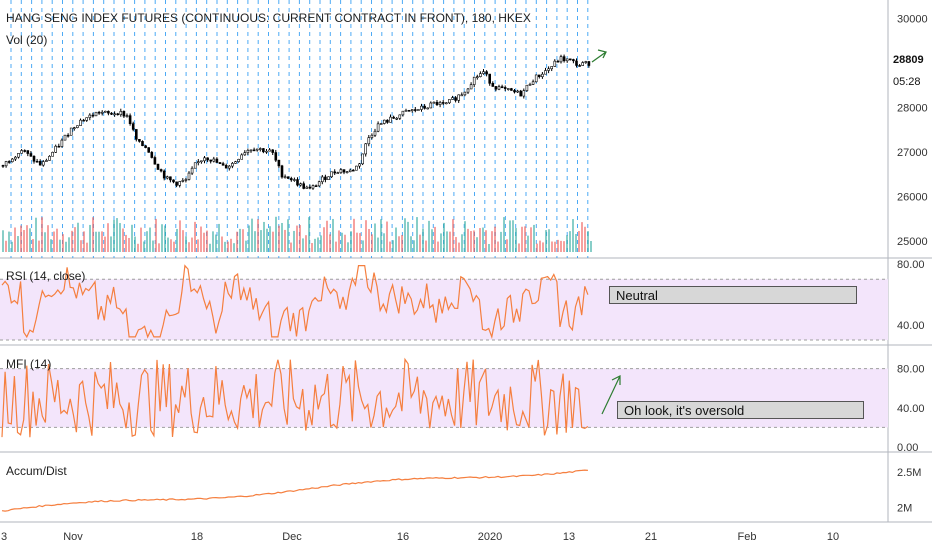 Image resolution: width=932 pixels, height=550 pixels. What do you see at coordinates (4, 537) in the screenshot?
I see `x-tick-label: 3` at bounding box center [4, 537].